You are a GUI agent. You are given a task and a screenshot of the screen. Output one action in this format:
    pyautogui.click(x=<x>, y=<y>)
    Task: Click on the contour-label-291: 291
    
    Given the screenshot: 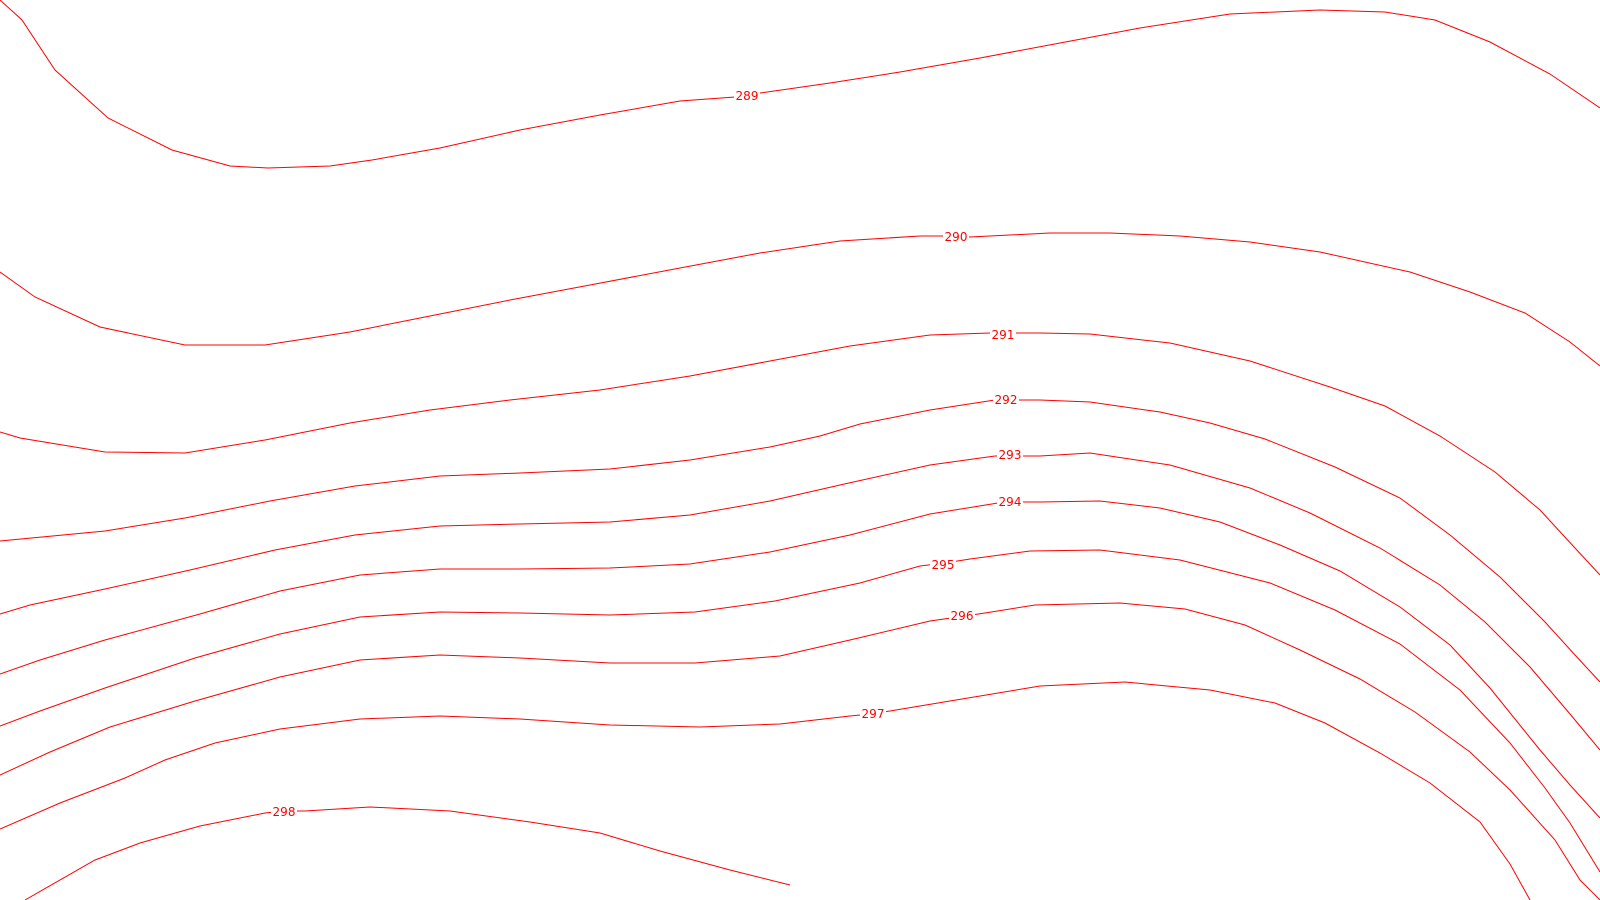 What is the action you would take?
    pyautogui.click(x=1003, y=335)
    